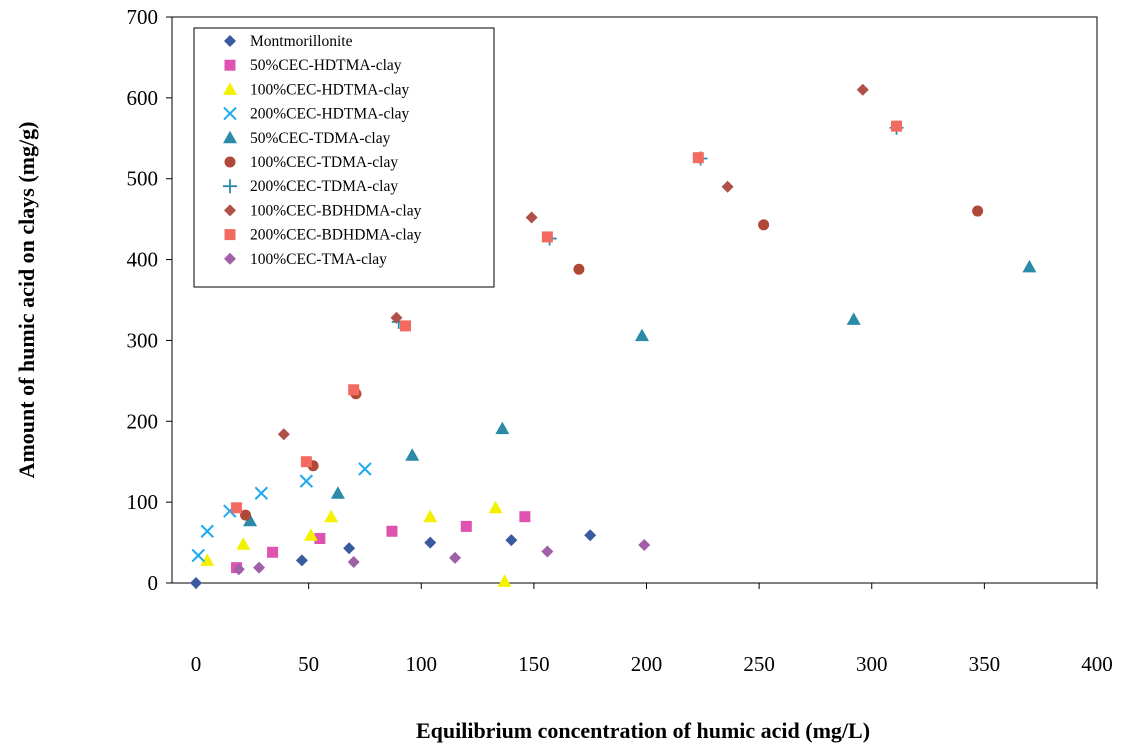 Image resolution: width=1133 pixels, height=749 pixels. Describe the element at coordinates (647, 664) in the screenshot. I see `x-tick-label: 200` at that location.